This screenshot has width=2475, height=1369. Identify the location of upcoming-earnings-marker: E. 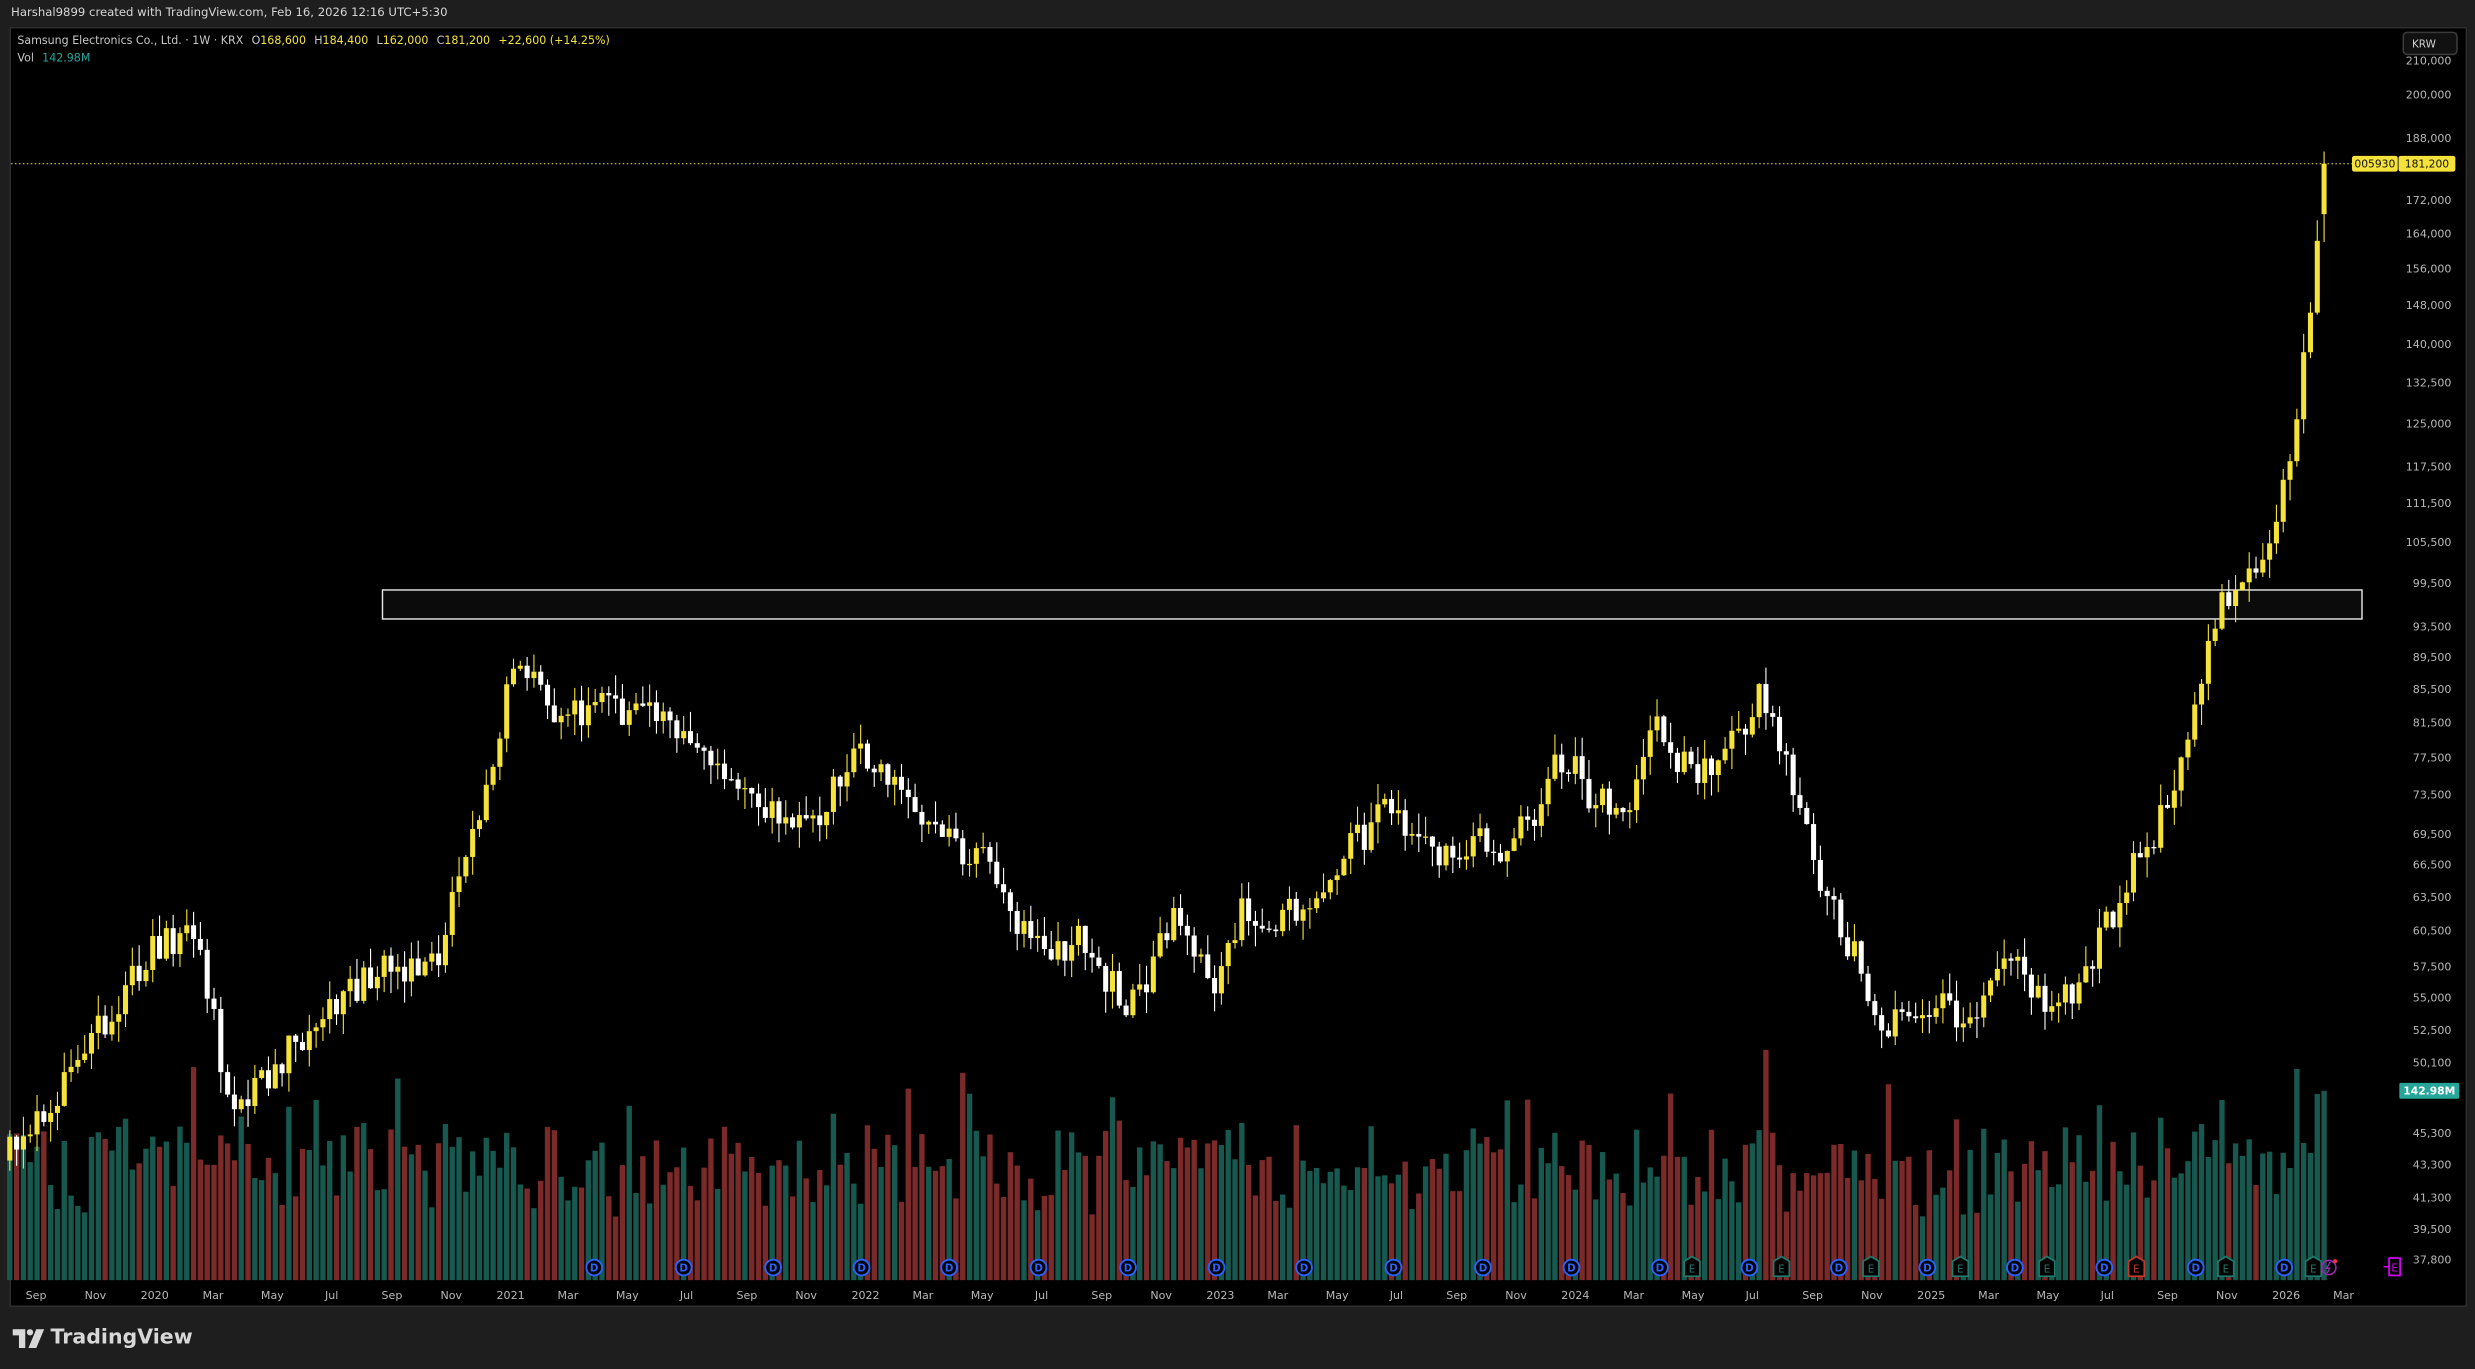
(2392, 1267).